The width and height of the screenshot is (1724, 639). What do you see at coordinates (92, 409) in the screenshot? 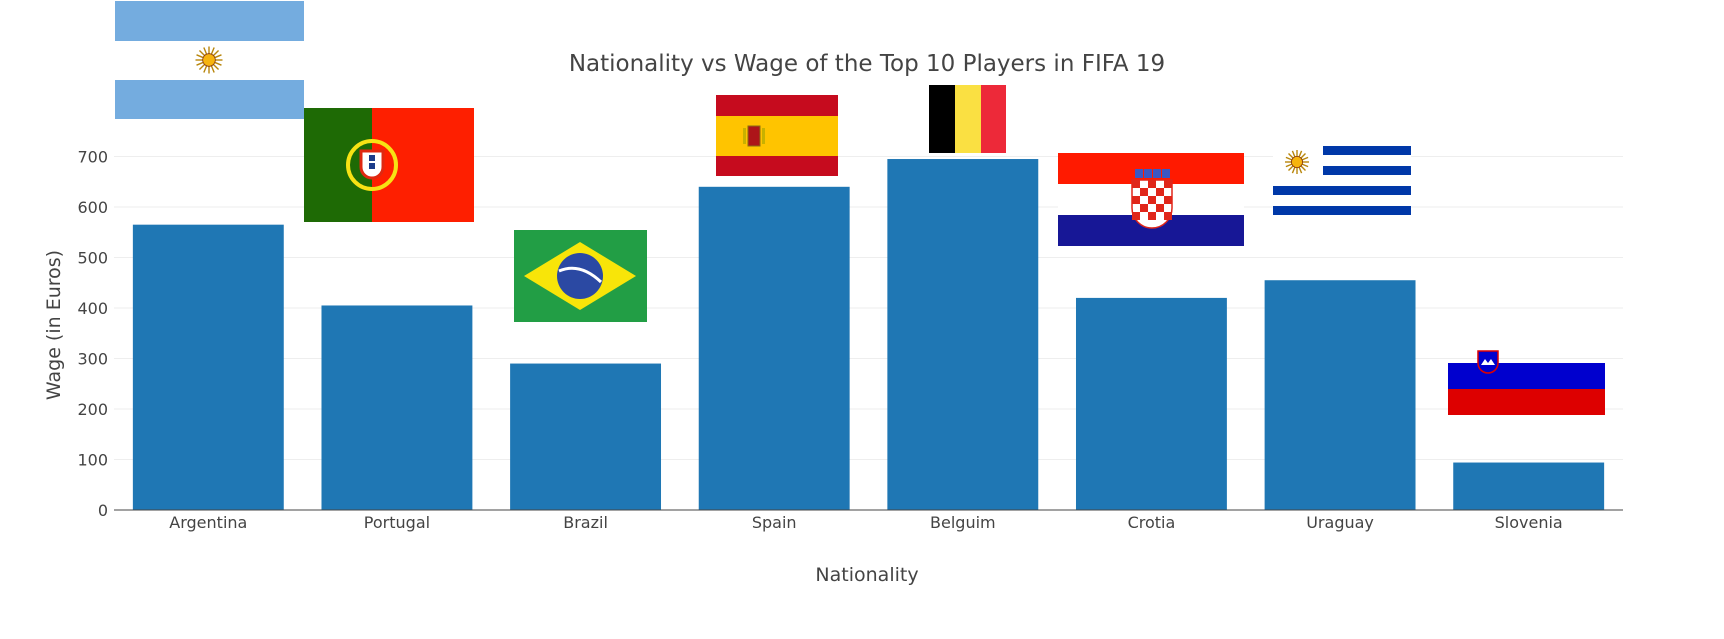
I see `y-tick-label: 200` at bounding box center [92, 409].